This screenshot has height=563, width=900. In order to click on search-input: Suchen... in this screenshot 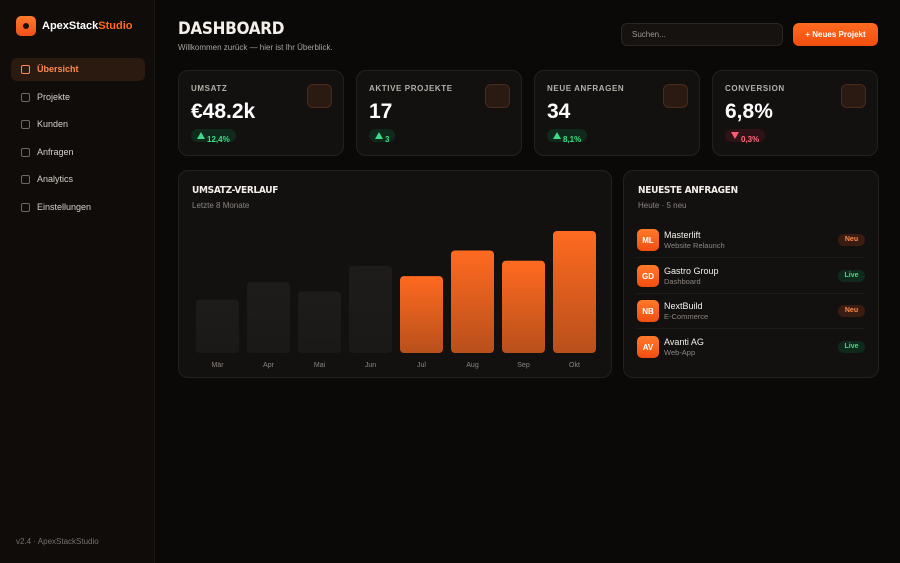, I will do `click(702, 34)`.